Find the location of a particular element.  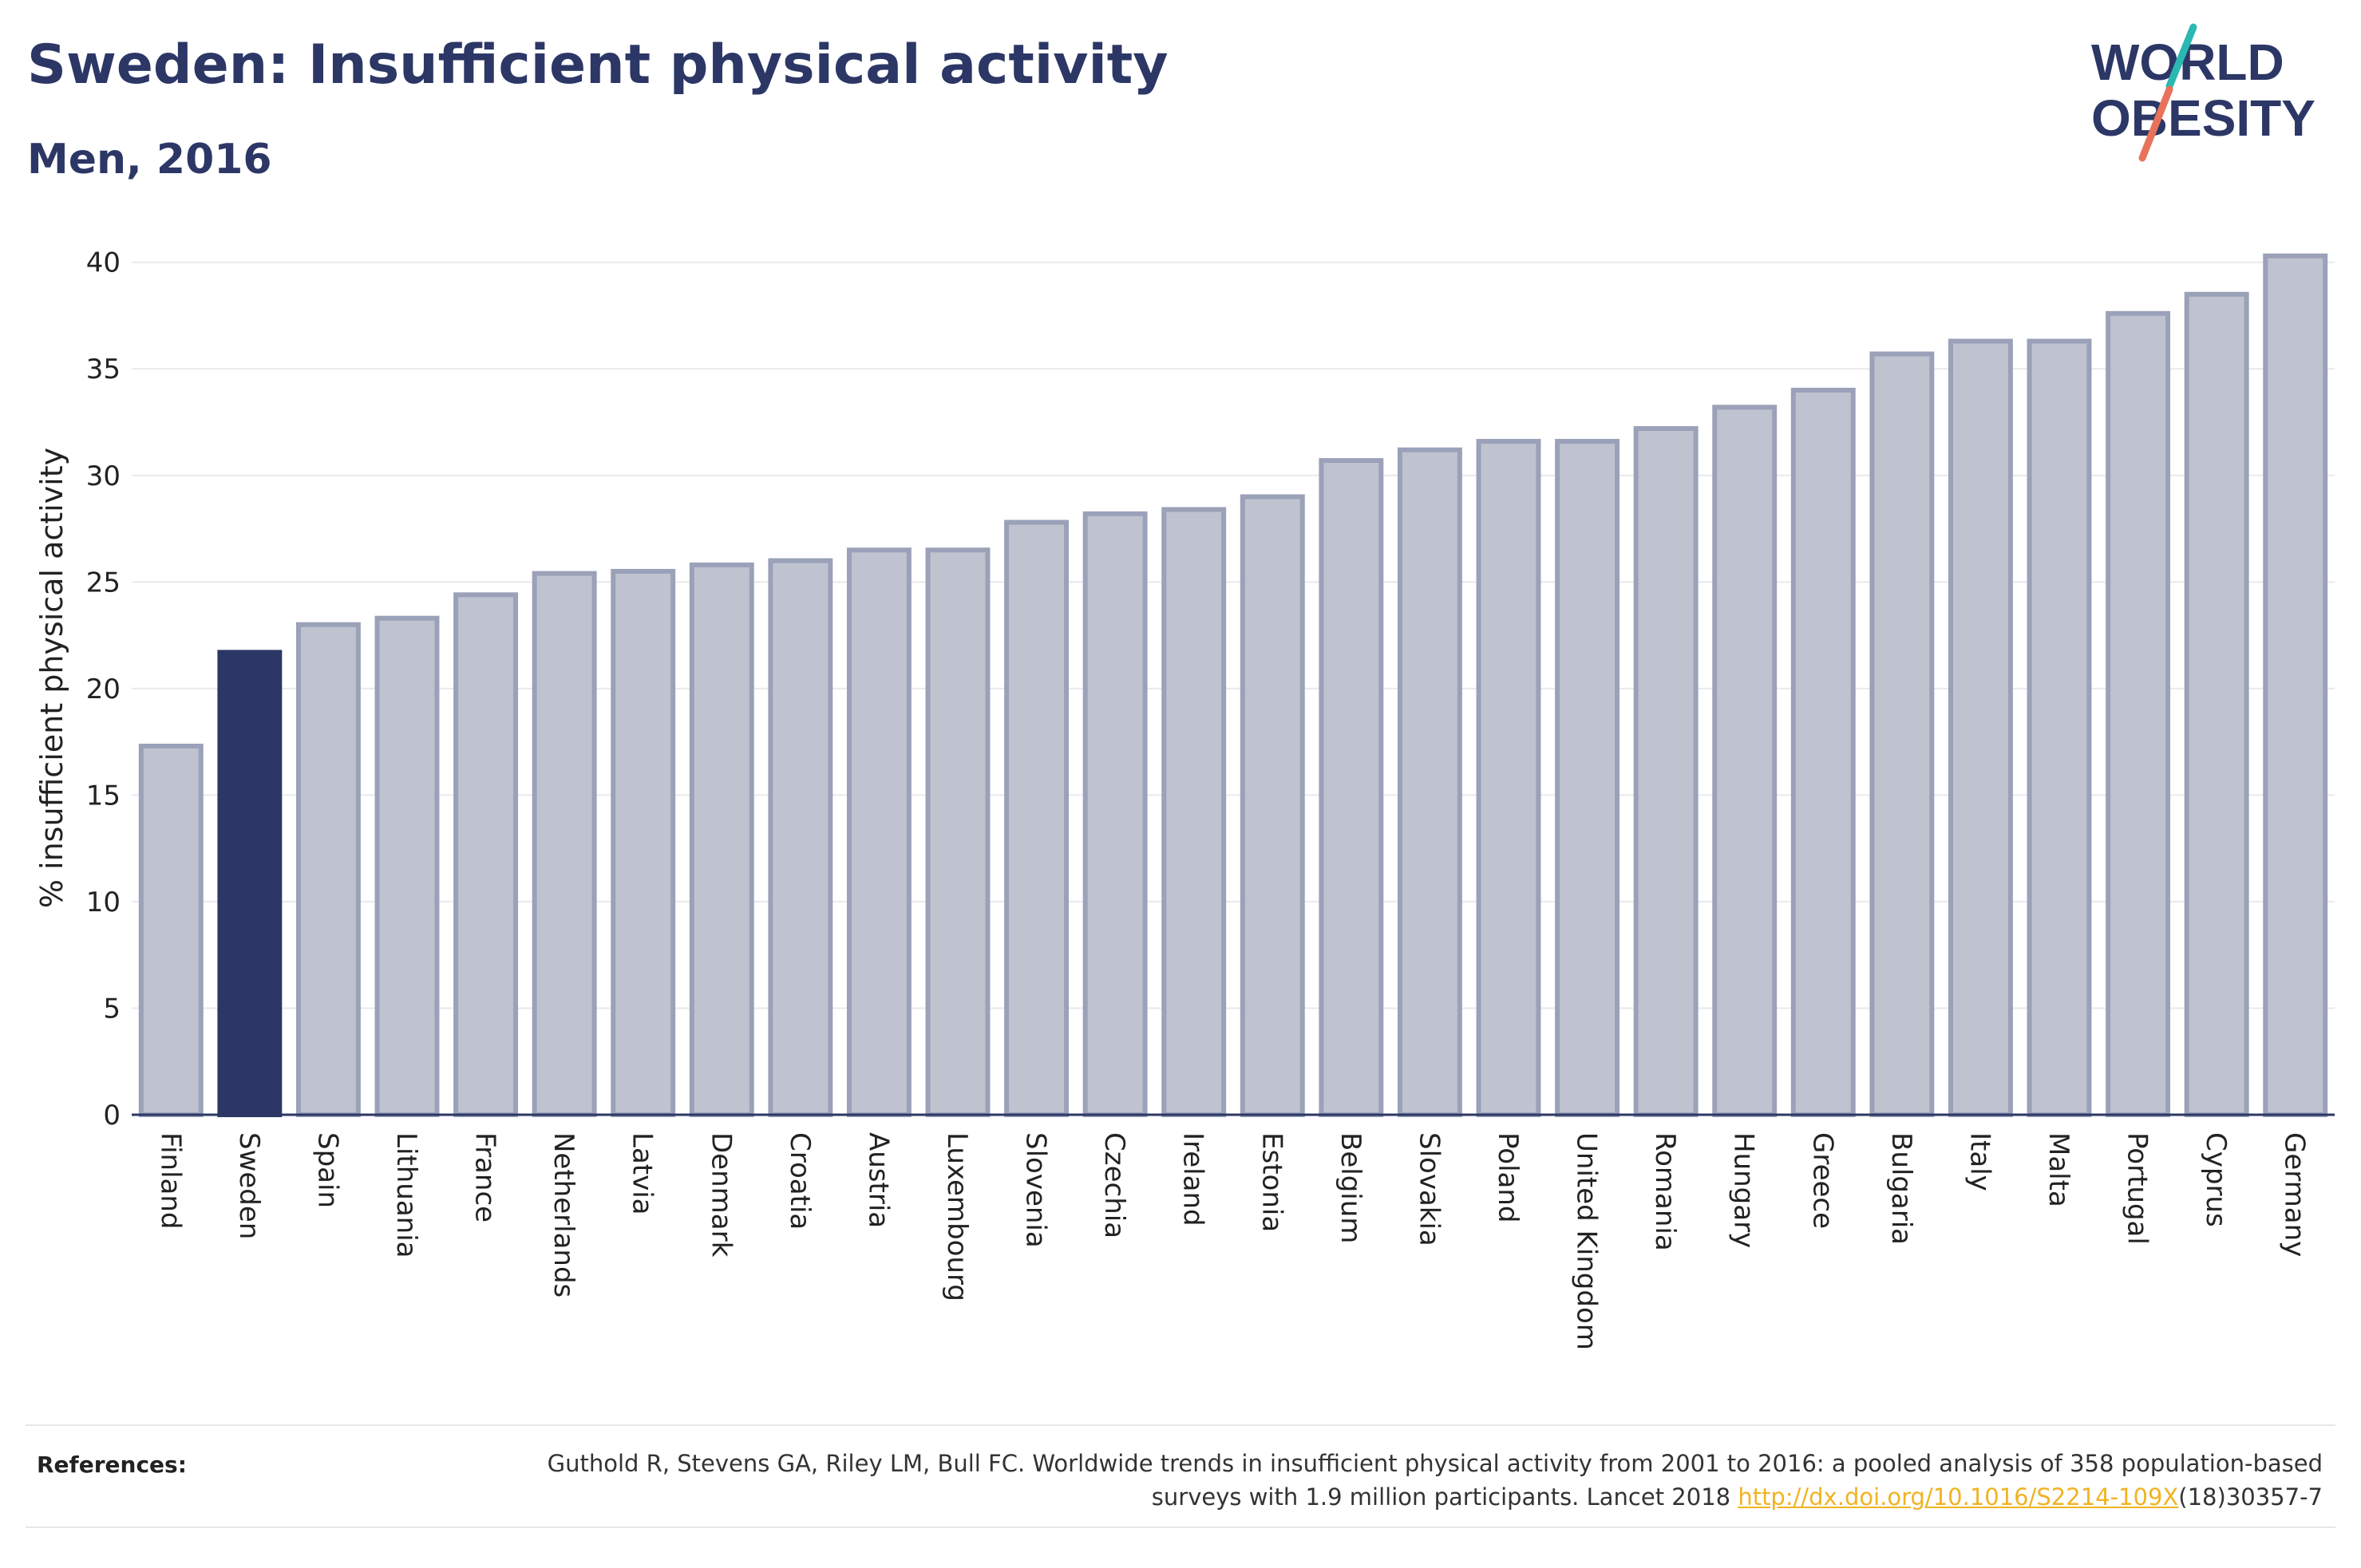

x-tick-label: Denmark is located at coordinates (721, 1195).